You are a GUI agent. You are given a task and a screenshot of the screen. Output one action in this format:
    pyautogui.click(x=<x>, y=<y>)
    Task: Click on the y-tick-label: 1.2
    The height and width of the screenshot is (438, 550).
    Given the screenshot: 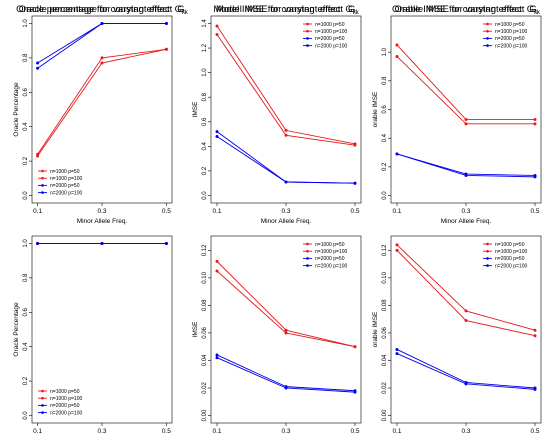 What is the action you would take?
    pyautogui.click(x=205, y=47)
    